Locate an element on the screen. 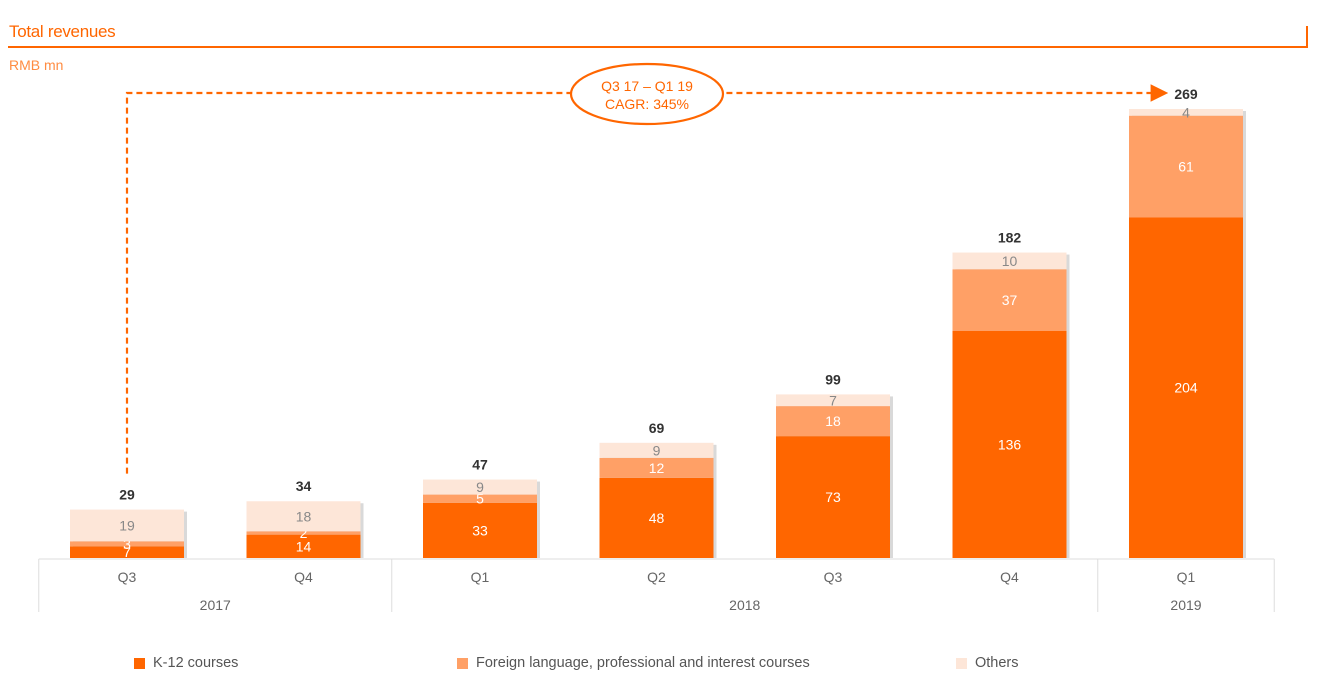  total-label: 29 is located at coordinates (127, 495).